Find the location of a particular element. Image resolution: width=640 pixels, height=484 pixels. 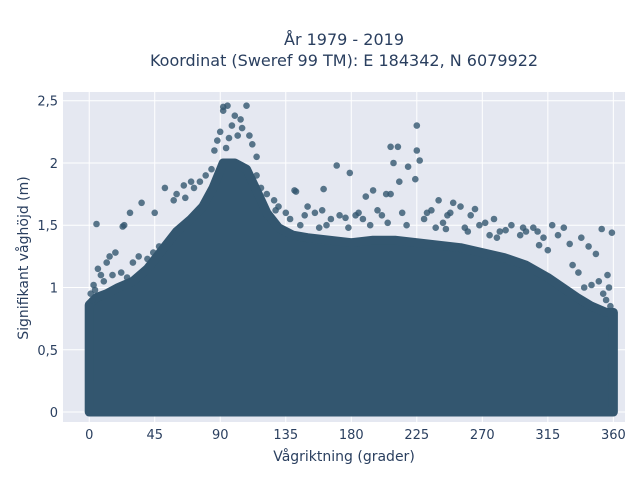

x-tick-label: 270 is located at coordinates (482, 435).